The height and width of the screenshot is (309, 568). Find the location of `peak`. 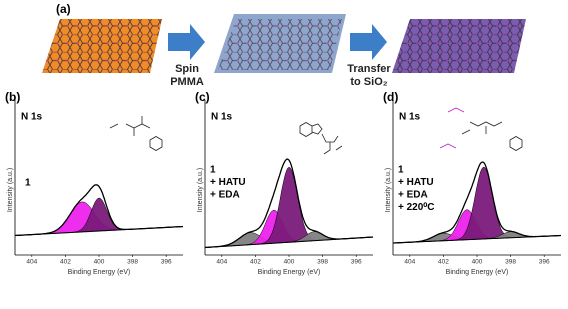

peak is located at coordinates (99, 216).